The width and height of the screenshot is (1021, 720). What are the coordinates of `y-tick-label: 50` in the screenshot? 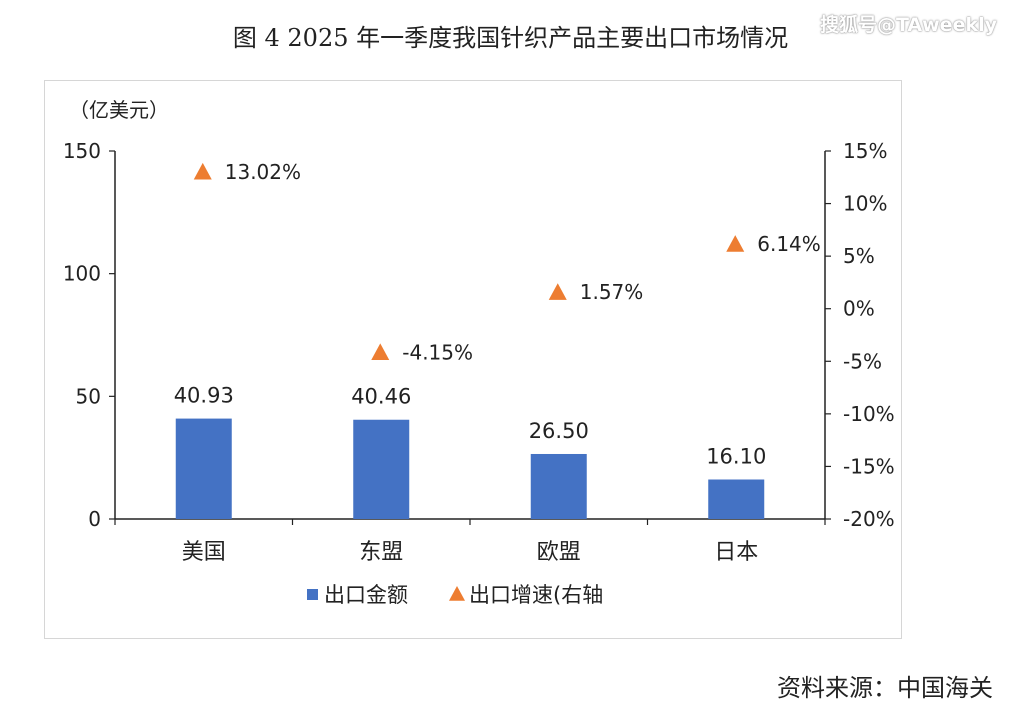 It's located at (88, 396).